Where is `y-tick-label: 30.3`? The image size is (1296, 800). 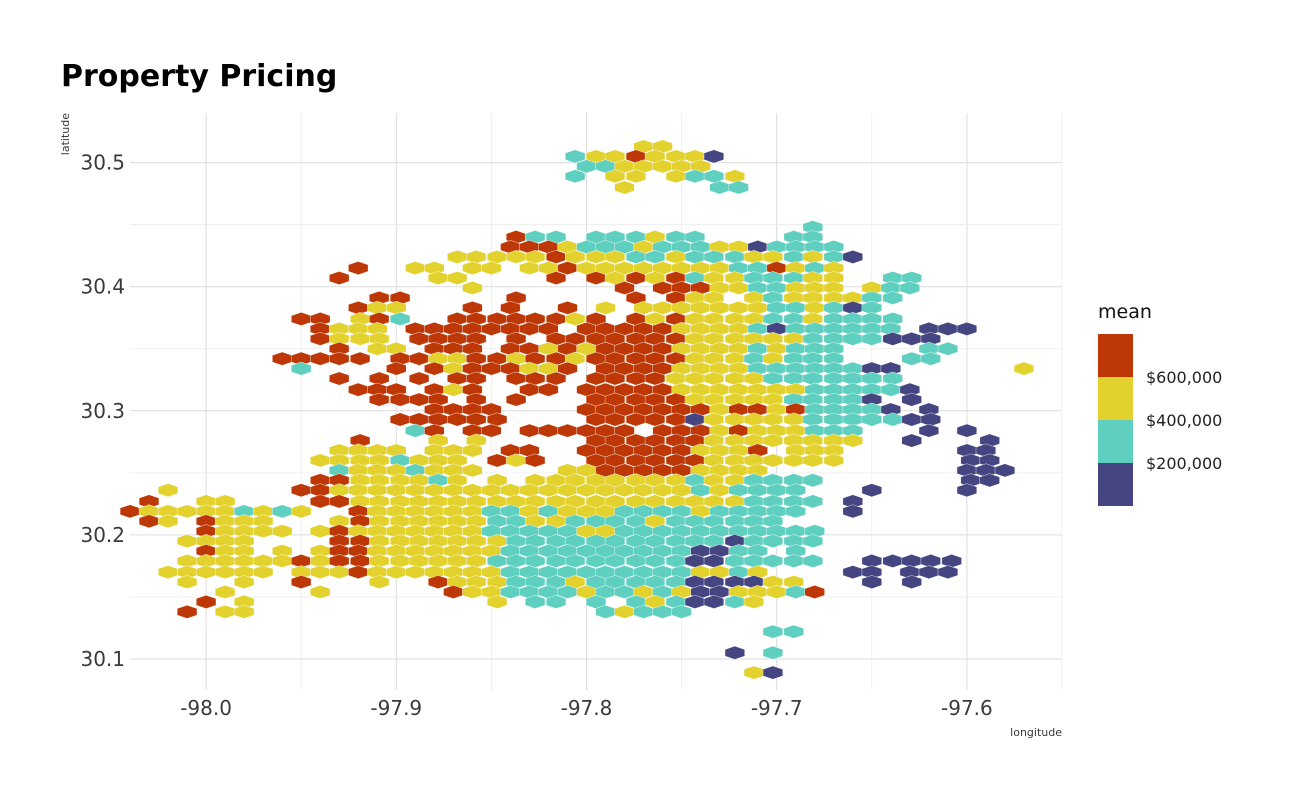
y-tick-label: 30.3 is located at coordinates (102, 411).